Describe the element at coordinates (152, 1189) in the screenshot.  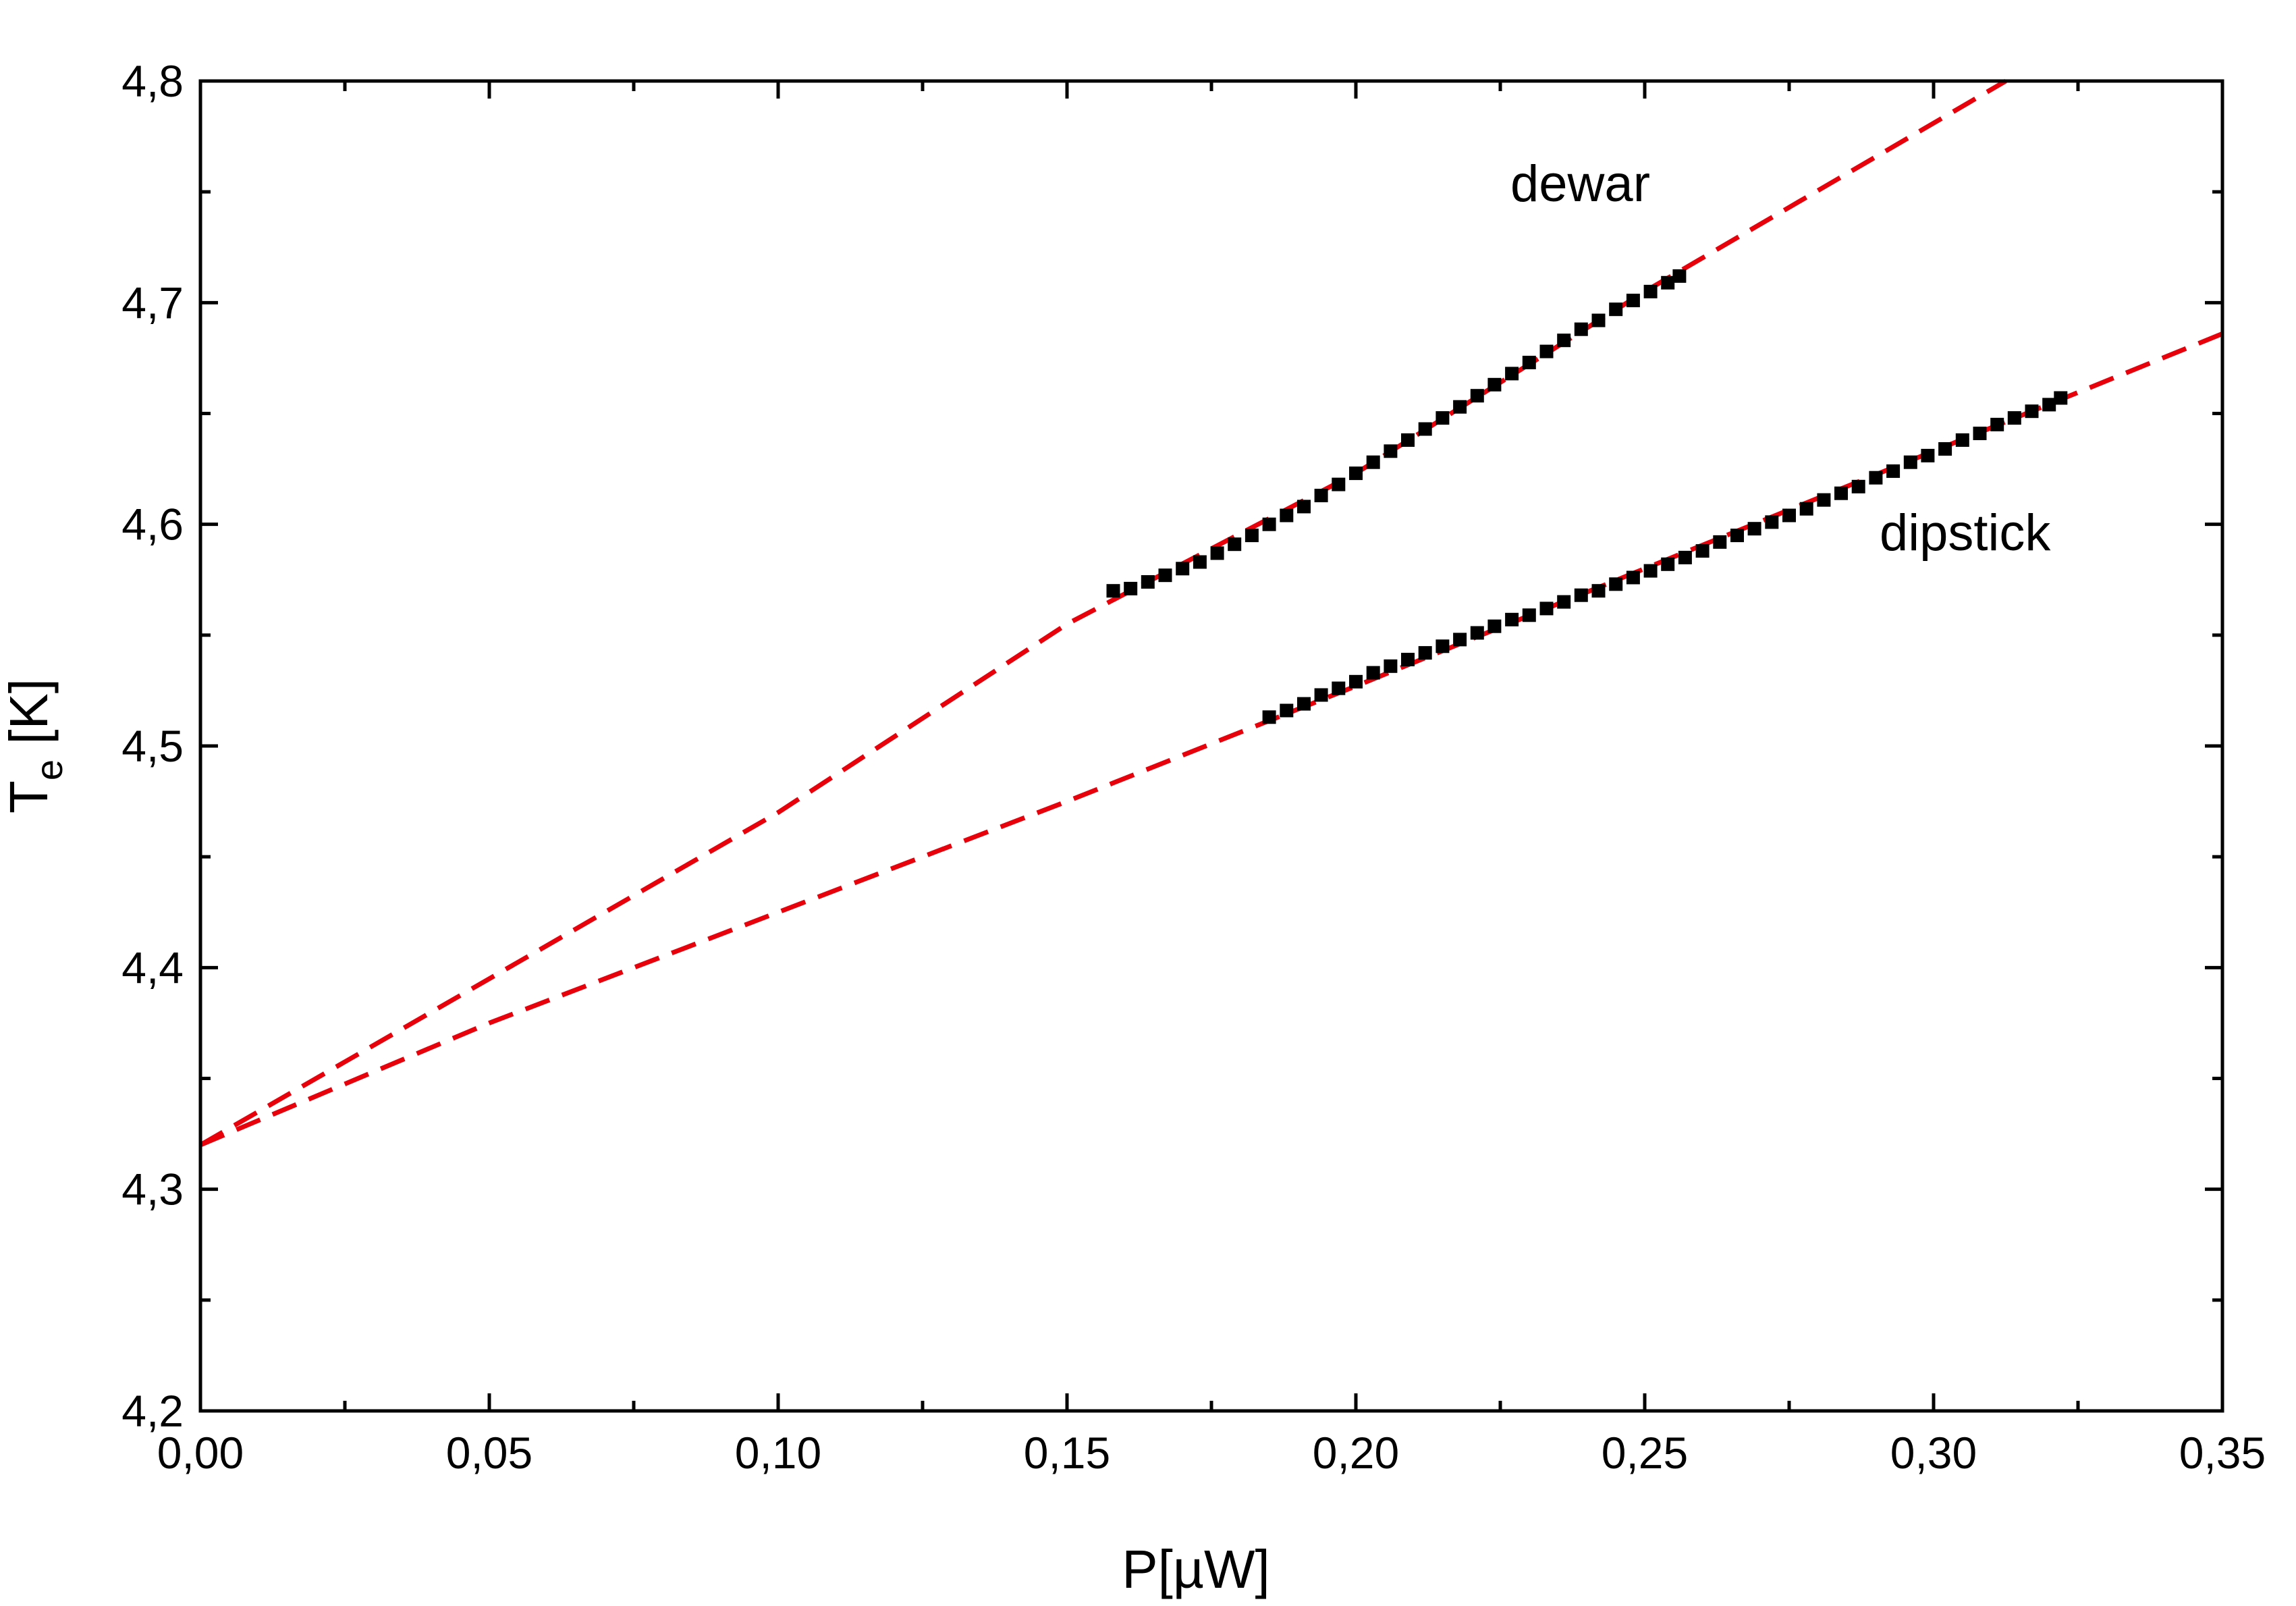
I see `y-tick-label: 4,3` at that location.